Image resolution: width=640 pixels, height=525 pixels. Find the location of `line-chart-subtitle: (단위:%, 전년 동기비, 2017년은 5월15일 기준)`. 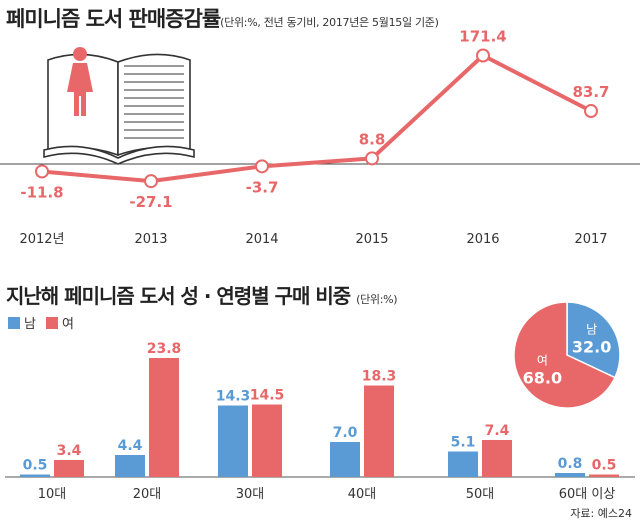

line-chart-subtitle: (단위:%, 전년 동기비, 2017년은 5월15일 기준) is located at coordinates (329, 22).